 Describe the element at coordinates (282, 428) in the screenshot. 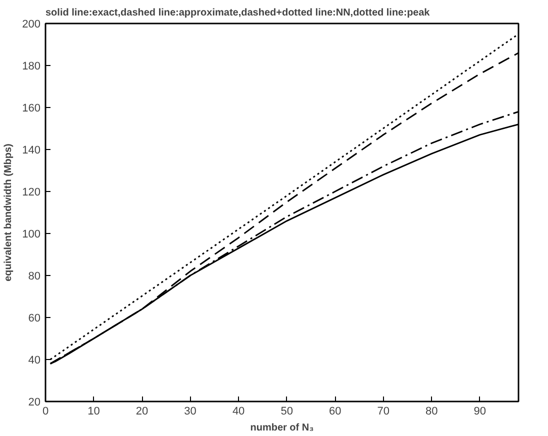

I see `x-axis-title: number of N₃` at that location.